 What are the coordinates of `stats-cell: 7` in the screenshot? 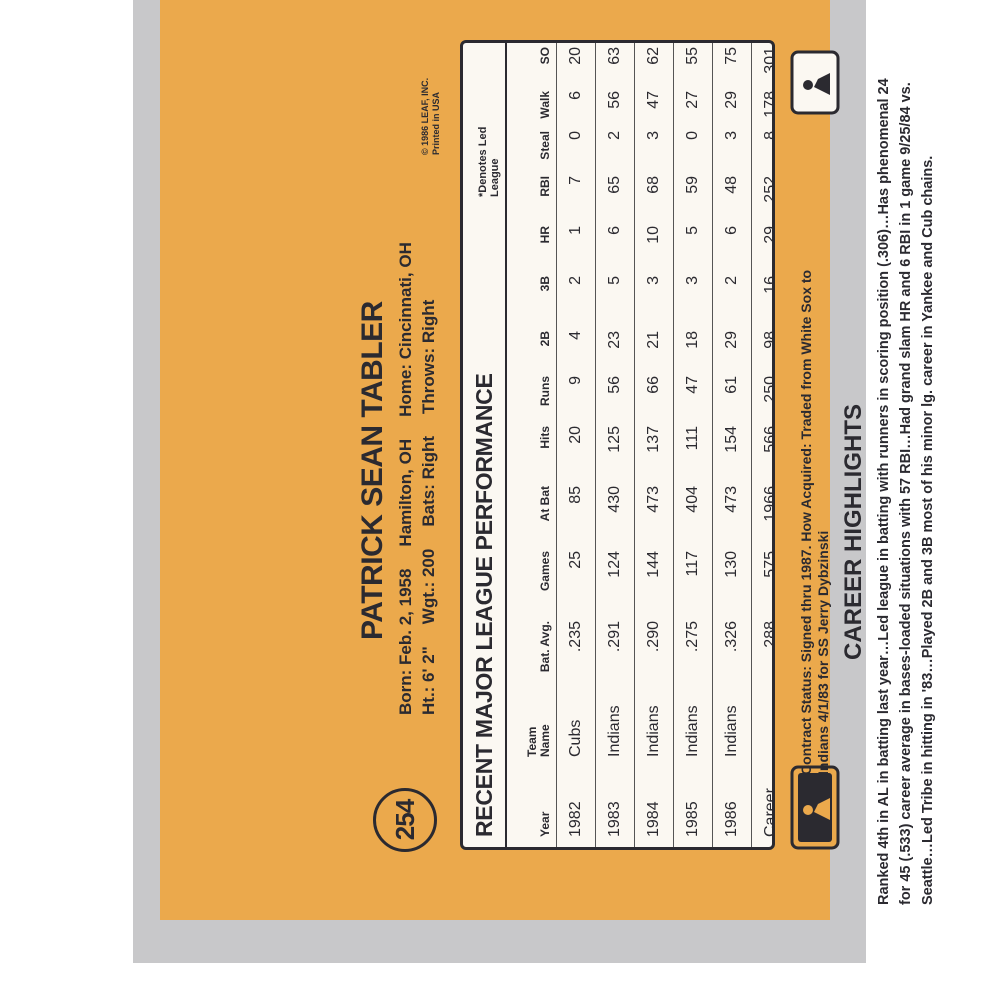 It's located at (576, 197).